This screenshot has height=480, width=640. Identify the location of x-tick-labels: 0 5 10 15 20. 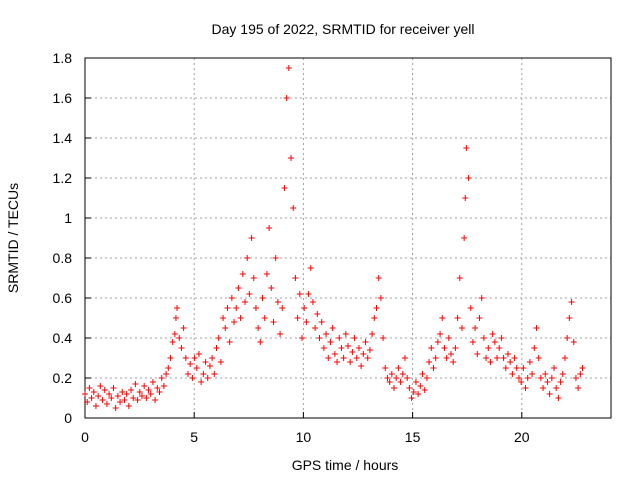
(305, 437).